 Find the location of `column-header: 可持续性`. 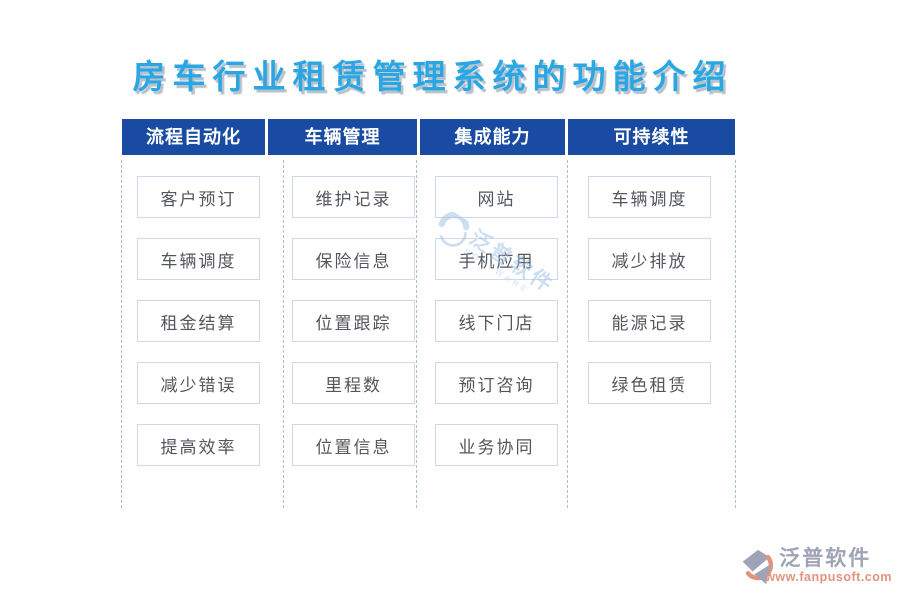

column-header: 可持续性 is located at coordinates (651, 137).